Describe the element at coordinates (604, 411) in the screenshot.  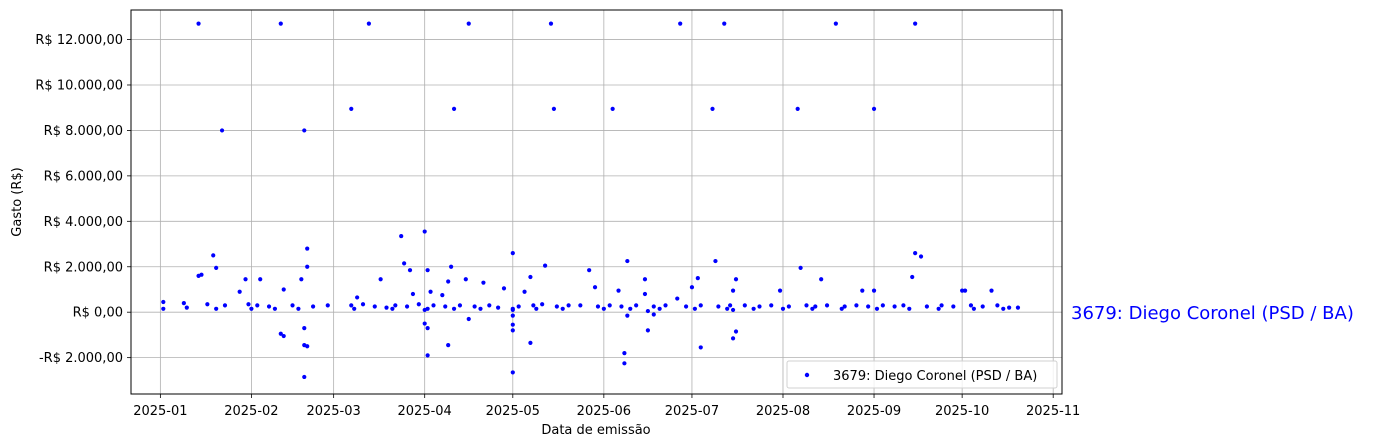
I see `x-tick-label: 2025-06` at that location.